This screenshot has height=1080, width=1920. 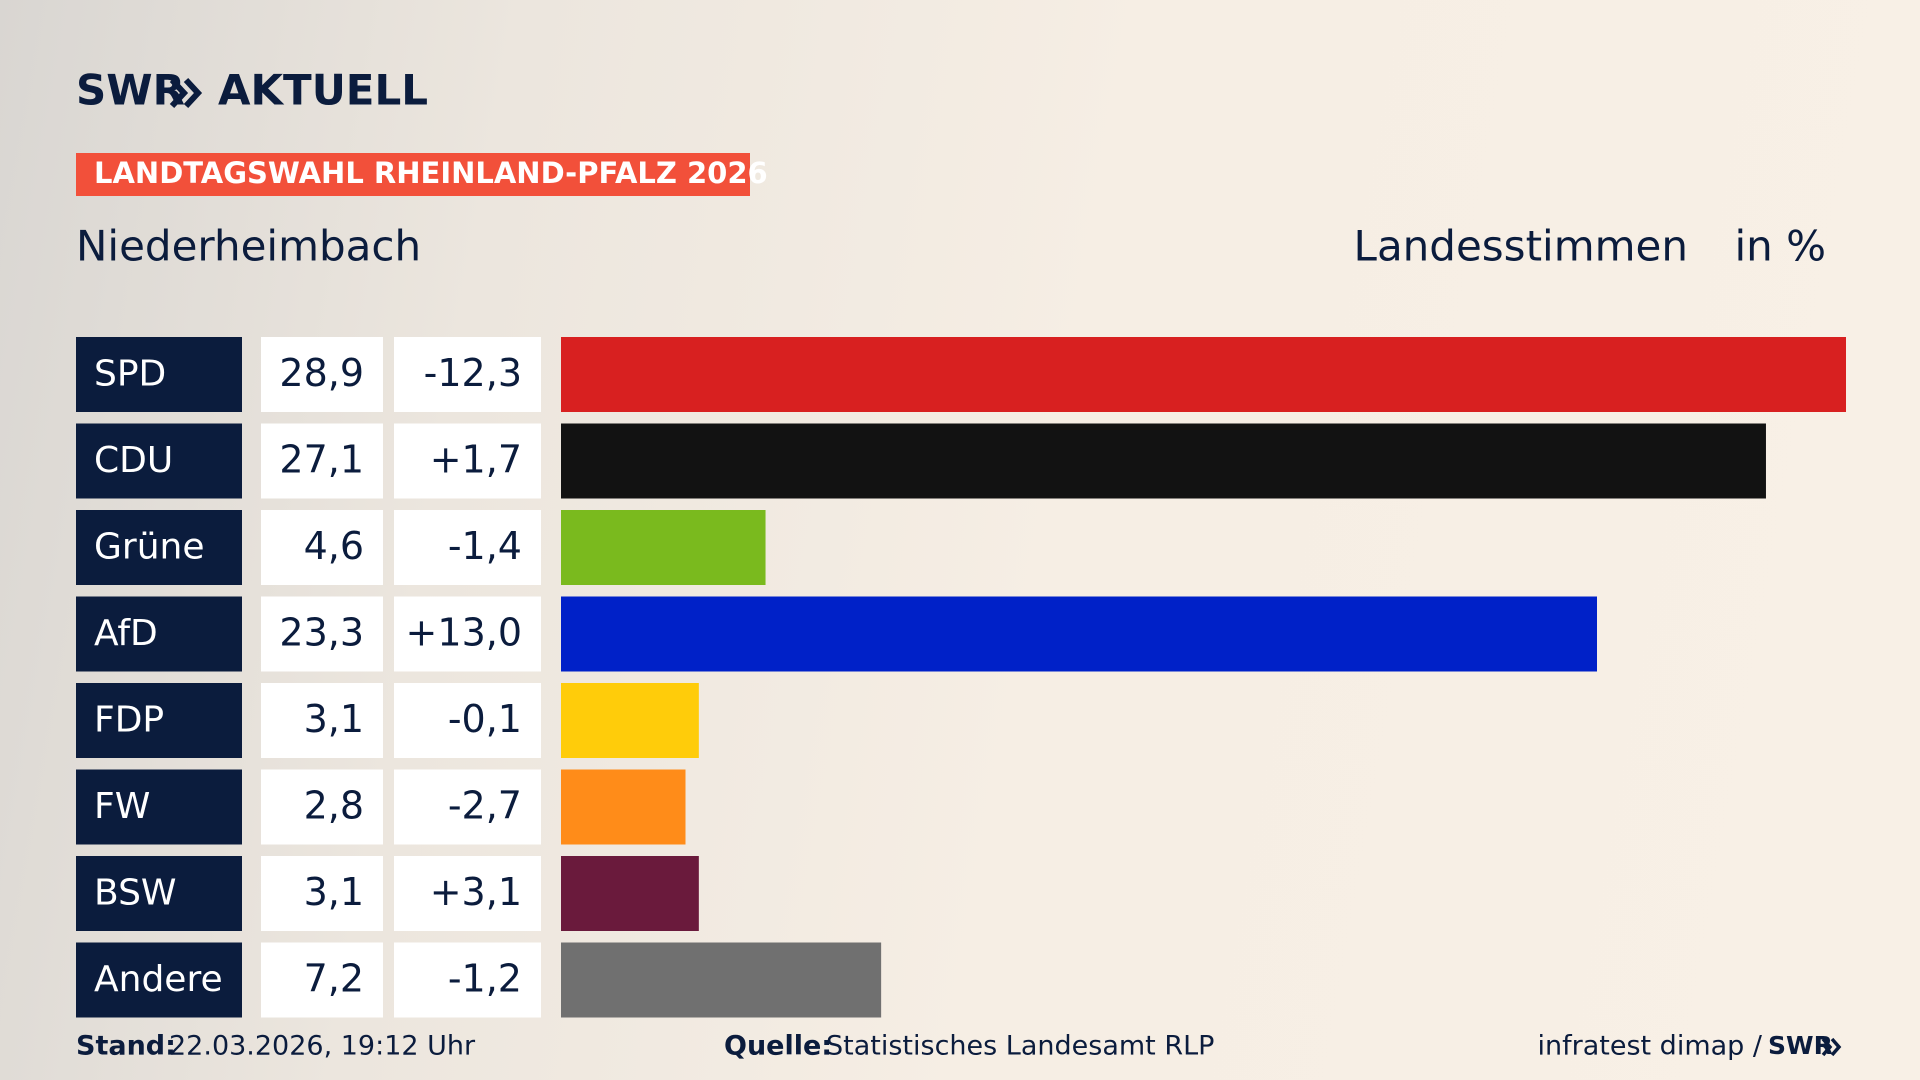 I want to click on stand-label: Stand:, so click(x=126, y=1046).